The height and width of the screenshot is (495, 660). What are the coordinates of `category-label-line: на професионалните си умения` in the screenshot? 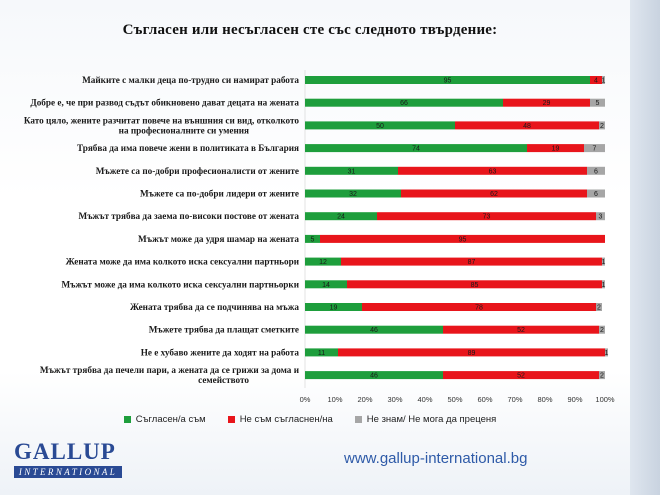 It's located at (184, 130).